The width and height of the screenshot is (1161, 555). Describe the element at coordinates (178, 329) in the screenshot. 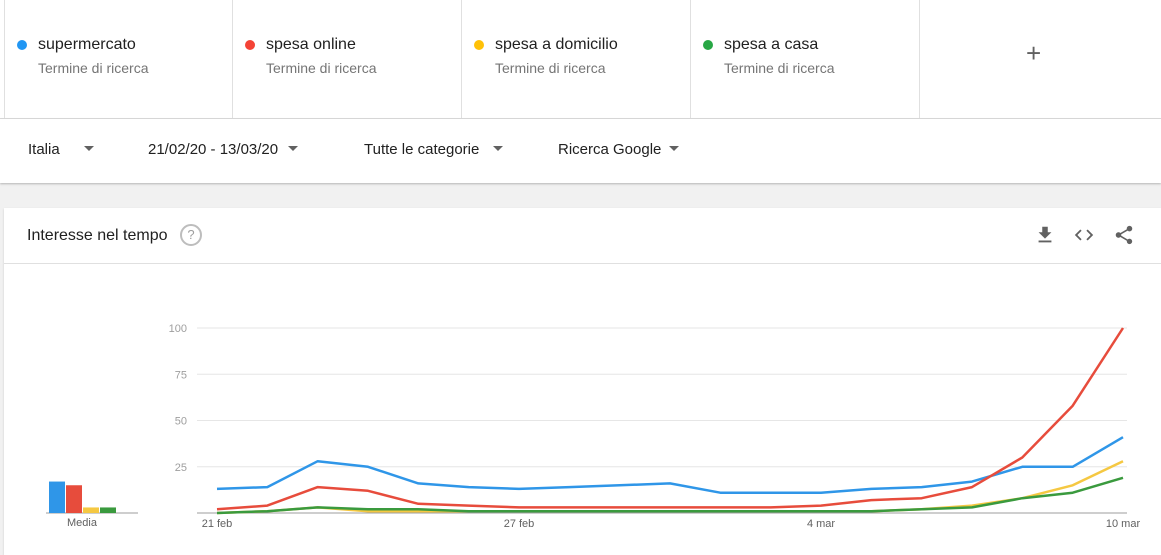

I see `y-tick-label: 100` at that location.